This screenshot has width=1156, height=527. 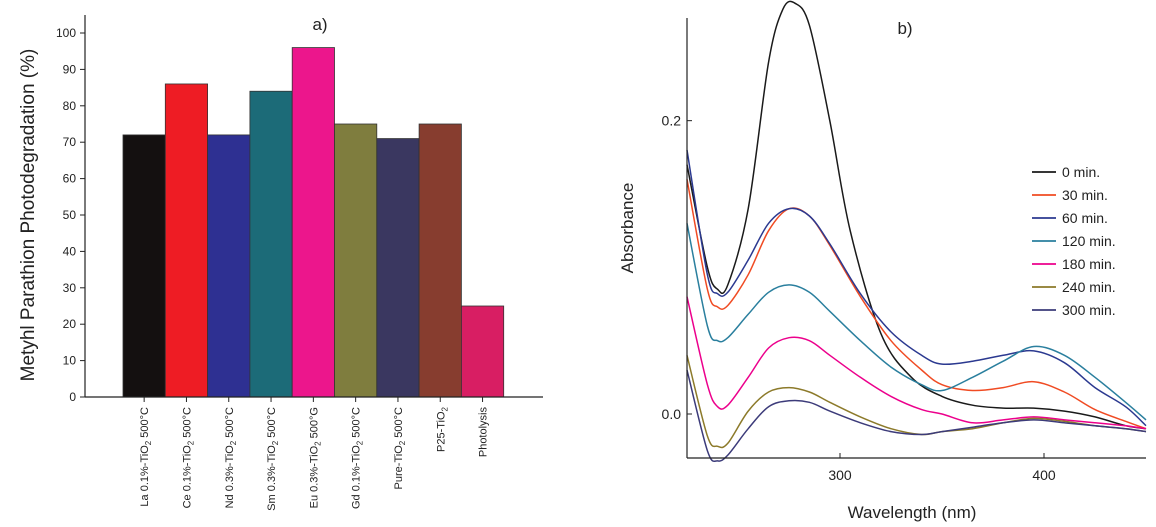 I want to click on x-tick-label: Eu 0.3%-TiO2 500°G, so click(x=315, y=457).